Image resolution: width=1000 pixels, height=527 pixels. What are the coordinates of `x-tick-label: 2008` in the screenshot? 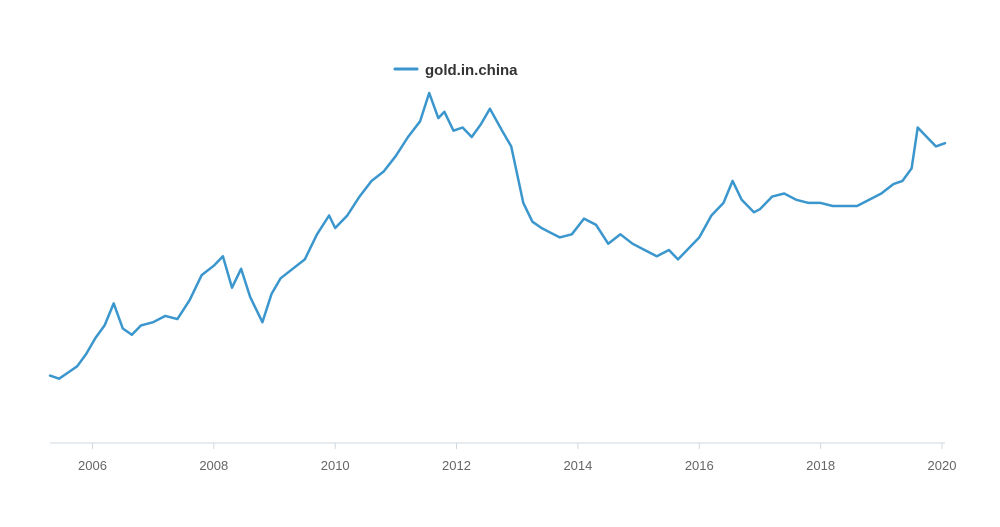 It's located at (213, 465).